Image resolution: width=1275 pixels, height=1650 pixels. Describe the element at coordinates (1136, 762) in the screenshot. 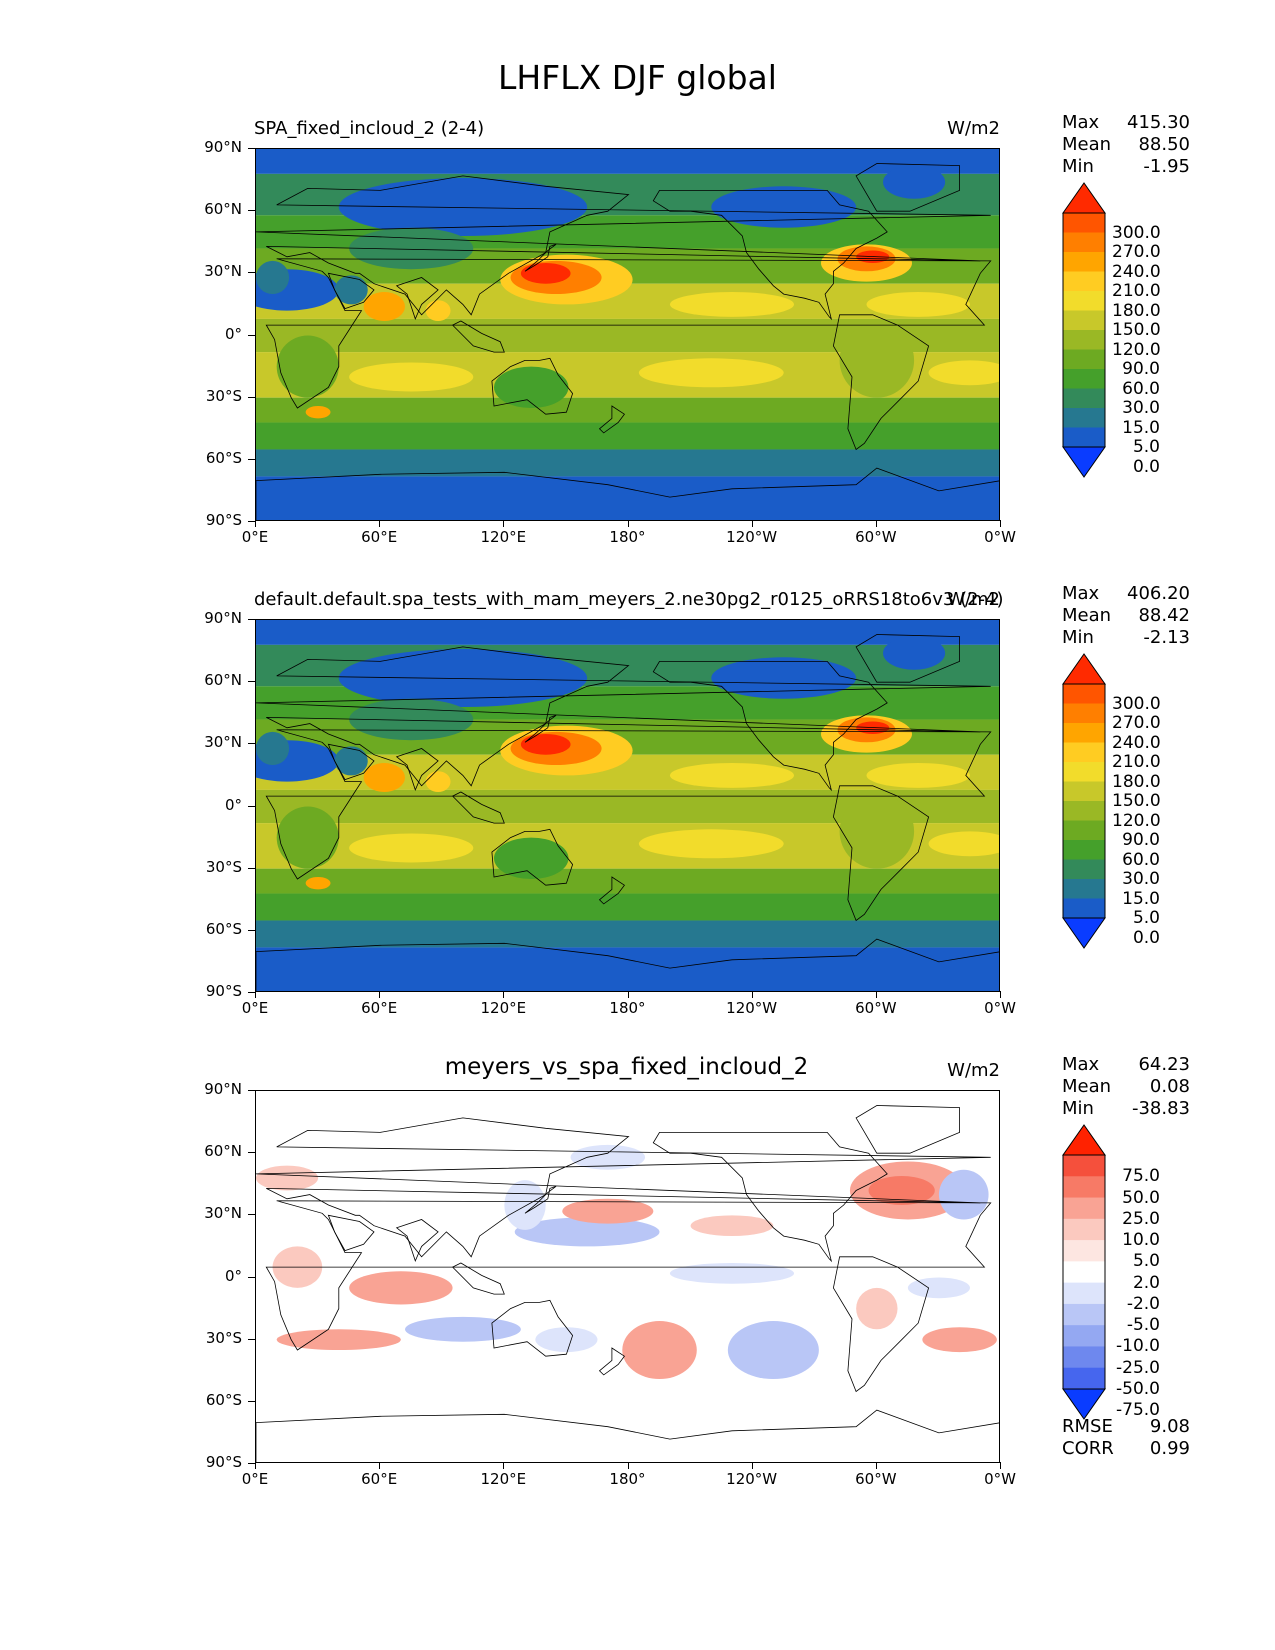

I see `colorbar-tick-label: 210.0` at that location.